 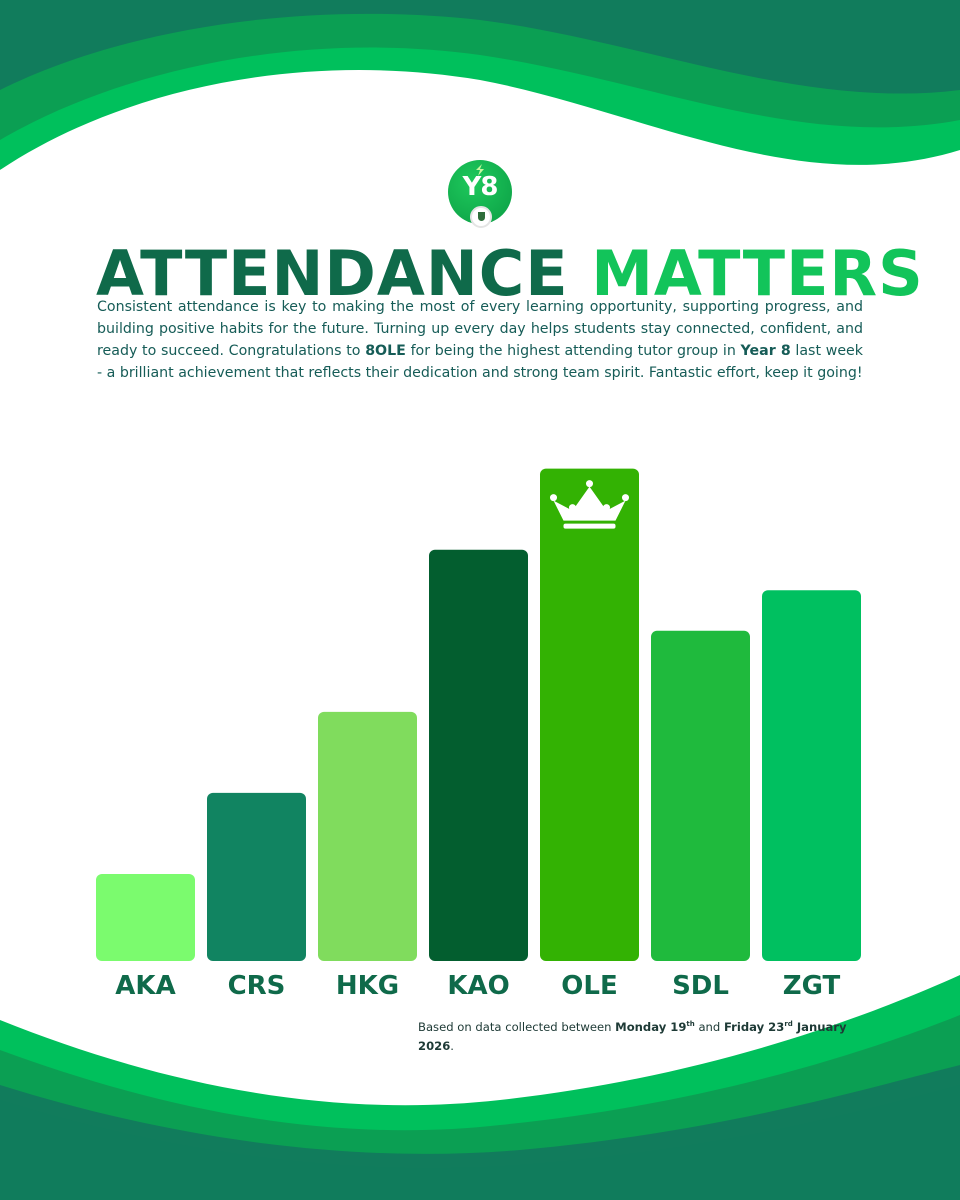 What do you see at coordinates (478, 755) in the screenshot?
I see `bar-kao` at bounding box center [478, 755].